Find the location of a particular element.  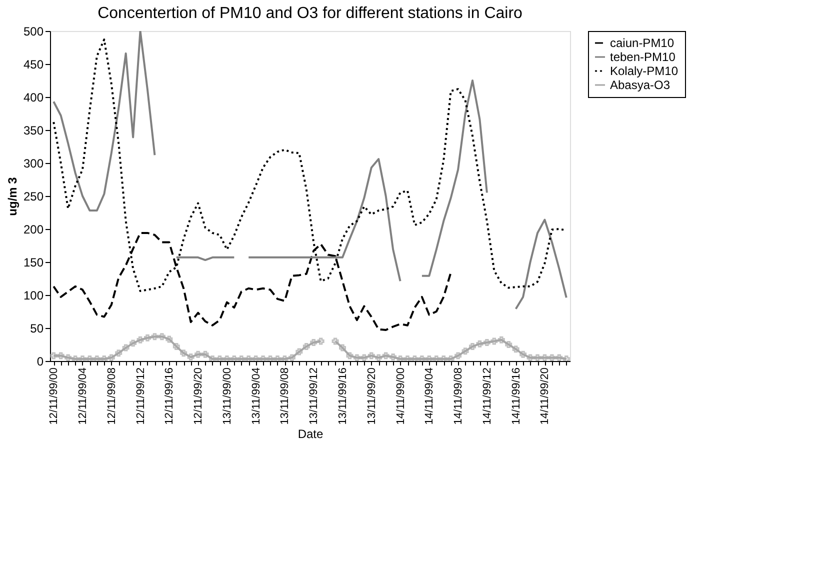

x-tick-label: 12/11/99/04 is located at coordinates (83, 396).